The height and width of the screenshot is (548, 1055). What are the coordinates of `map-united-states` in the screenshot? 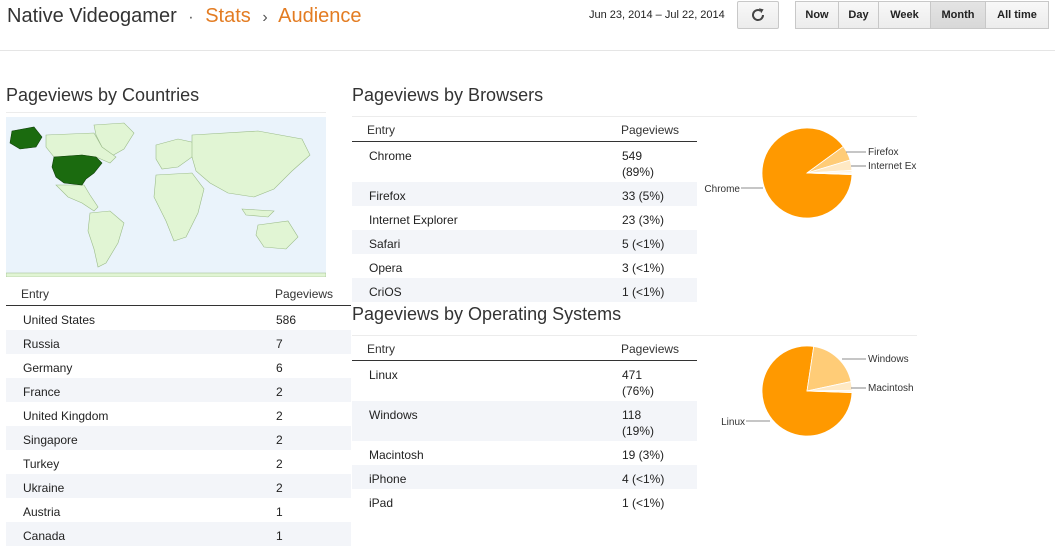 It's located at (77, 170).